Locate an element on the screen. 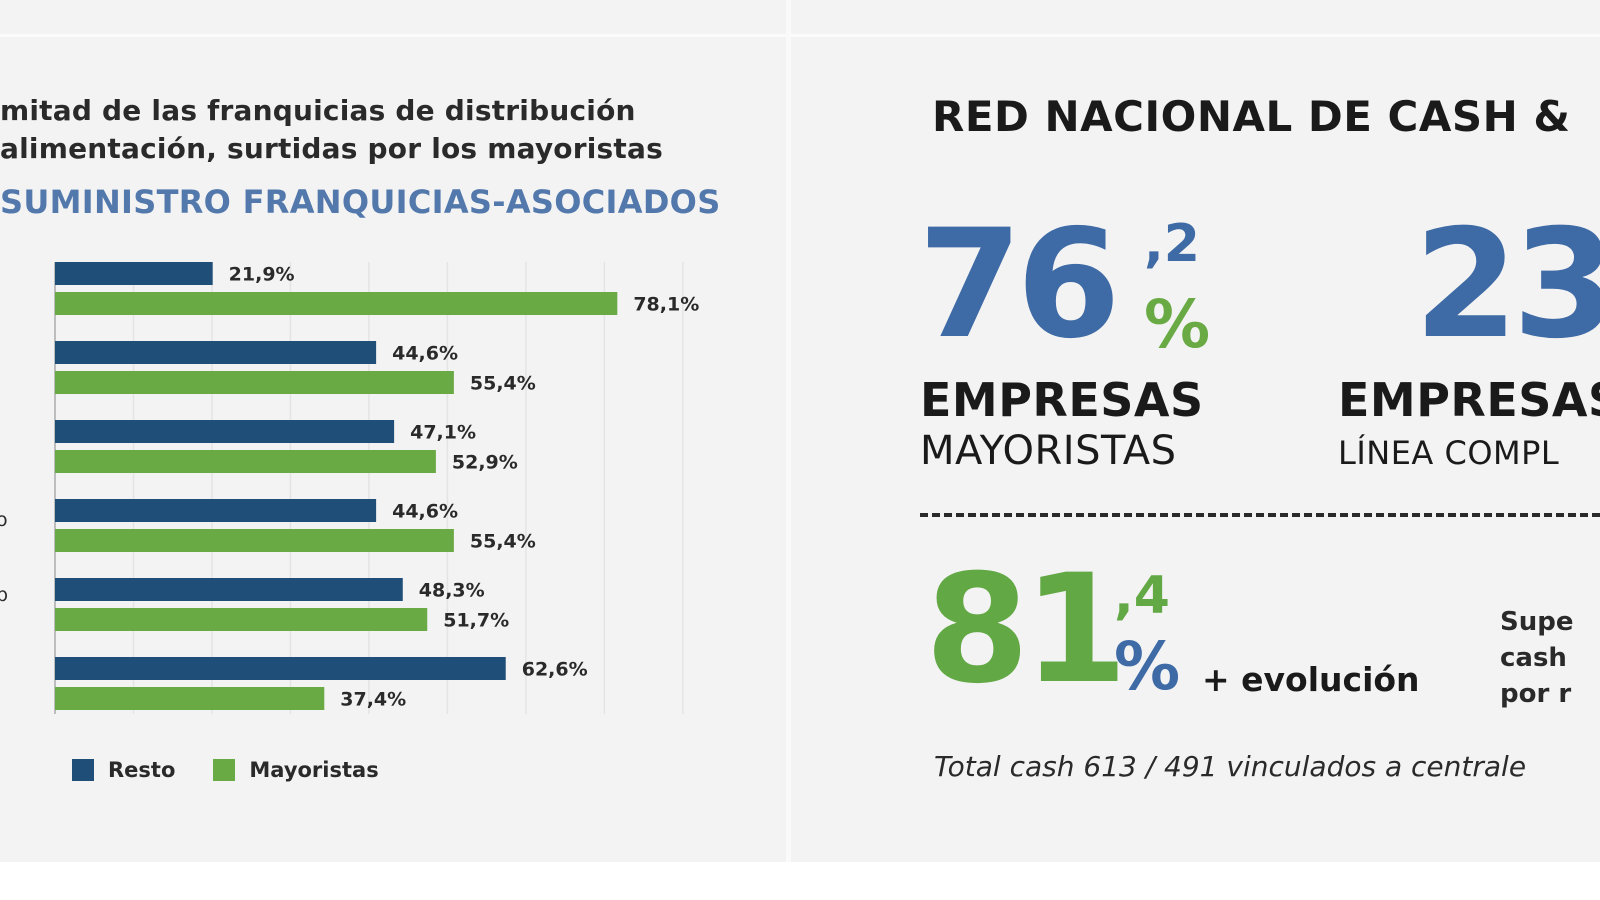 The image size is (1600, 900). stat1-label-line1: EMPRESAS is located at coordinates (1062, 400).